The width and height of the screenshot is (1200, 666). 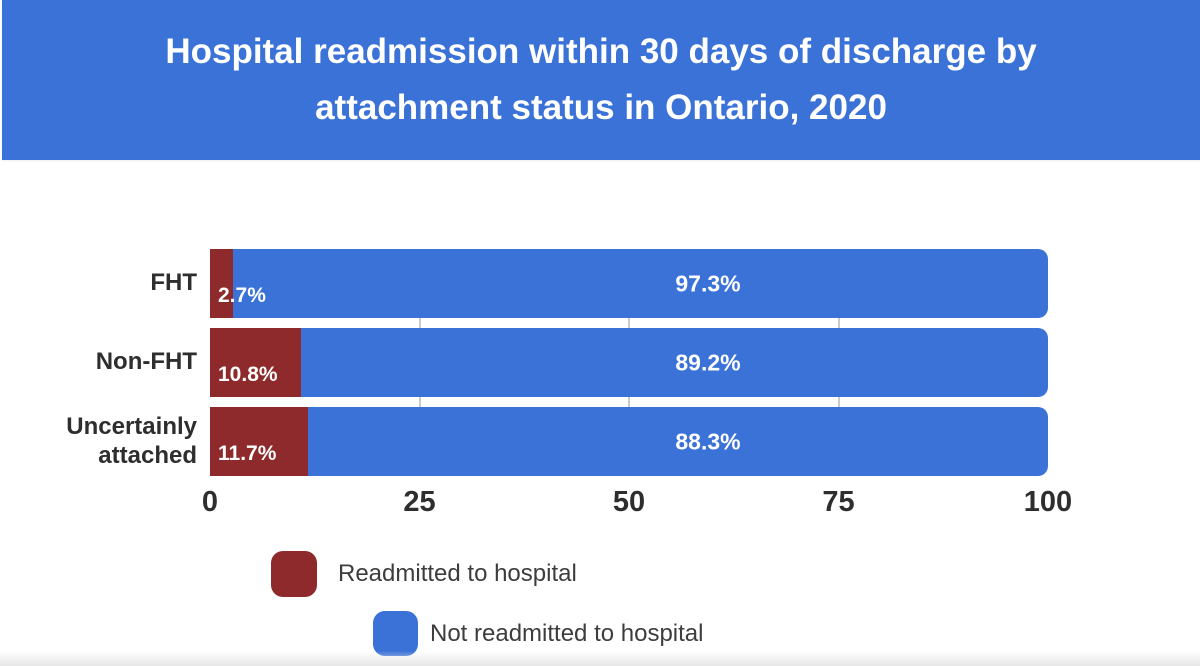 What do you see at coordinates (242, 295) in the screenshot?
I see `data-label-readmitted-fht: 2.7%` at bounding box center [242, 295].